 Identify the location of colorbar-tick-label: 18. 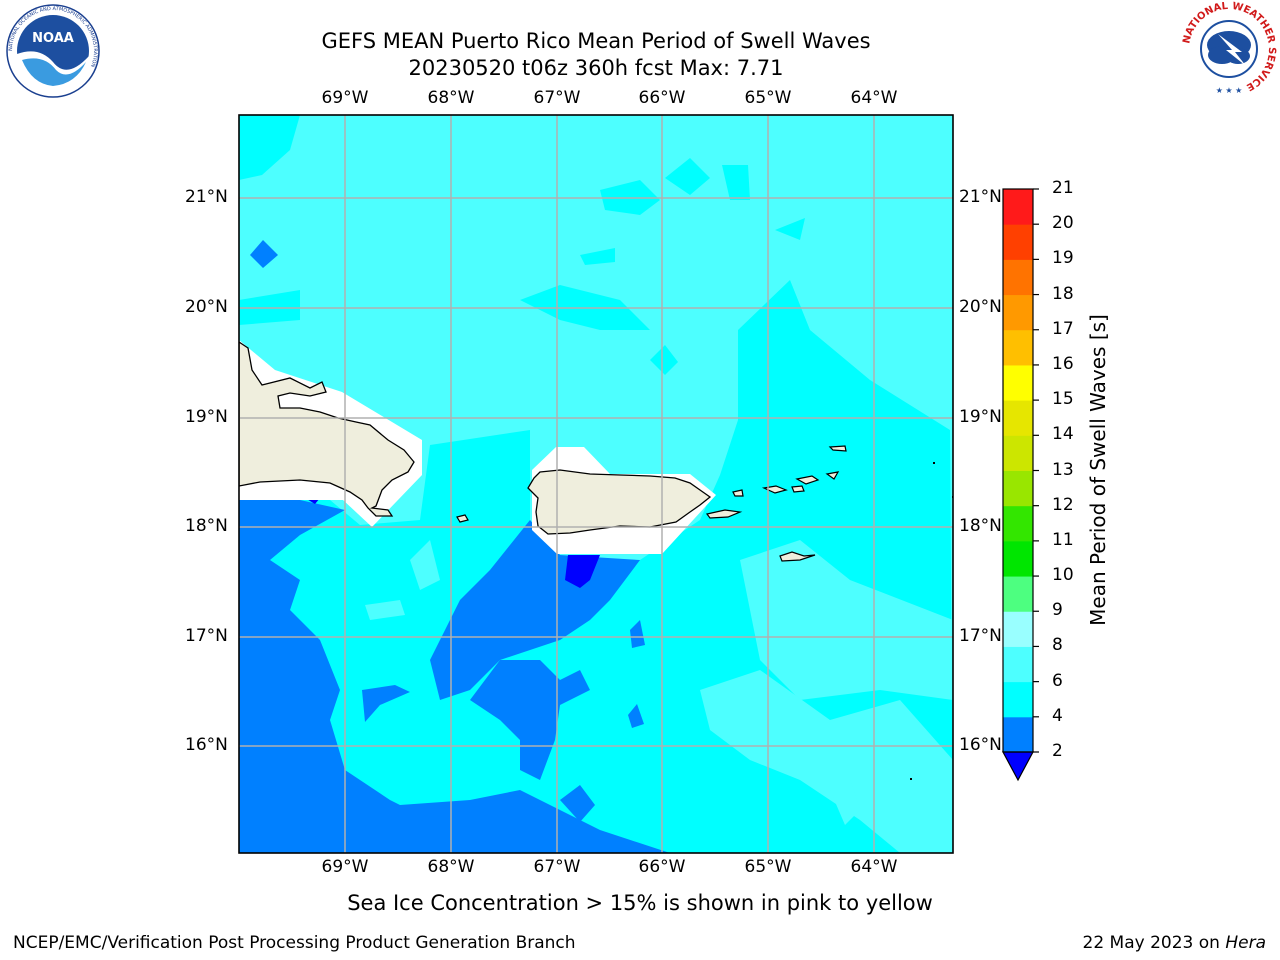
(1063, 293).